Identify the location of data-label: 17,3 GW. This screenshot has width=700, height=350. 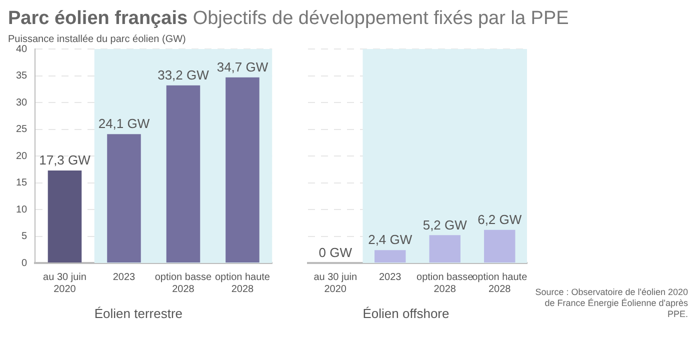
(65, 160).